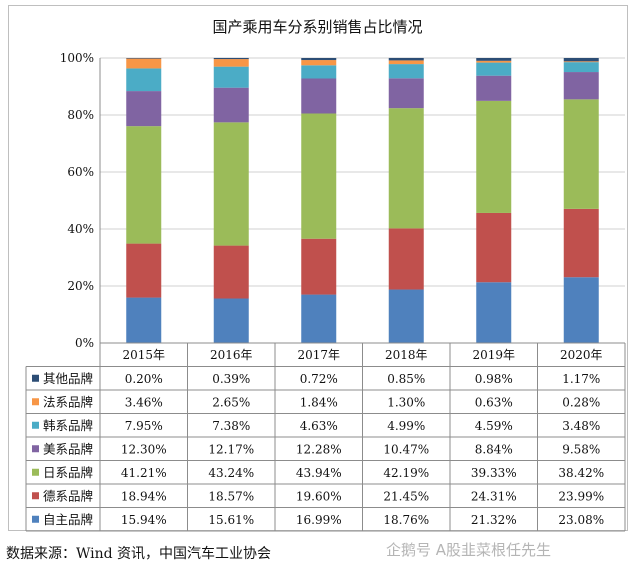 The width and height of the screenshot is (635, 573). I want to click on y-tick-label: 20%, so click(80, 286).